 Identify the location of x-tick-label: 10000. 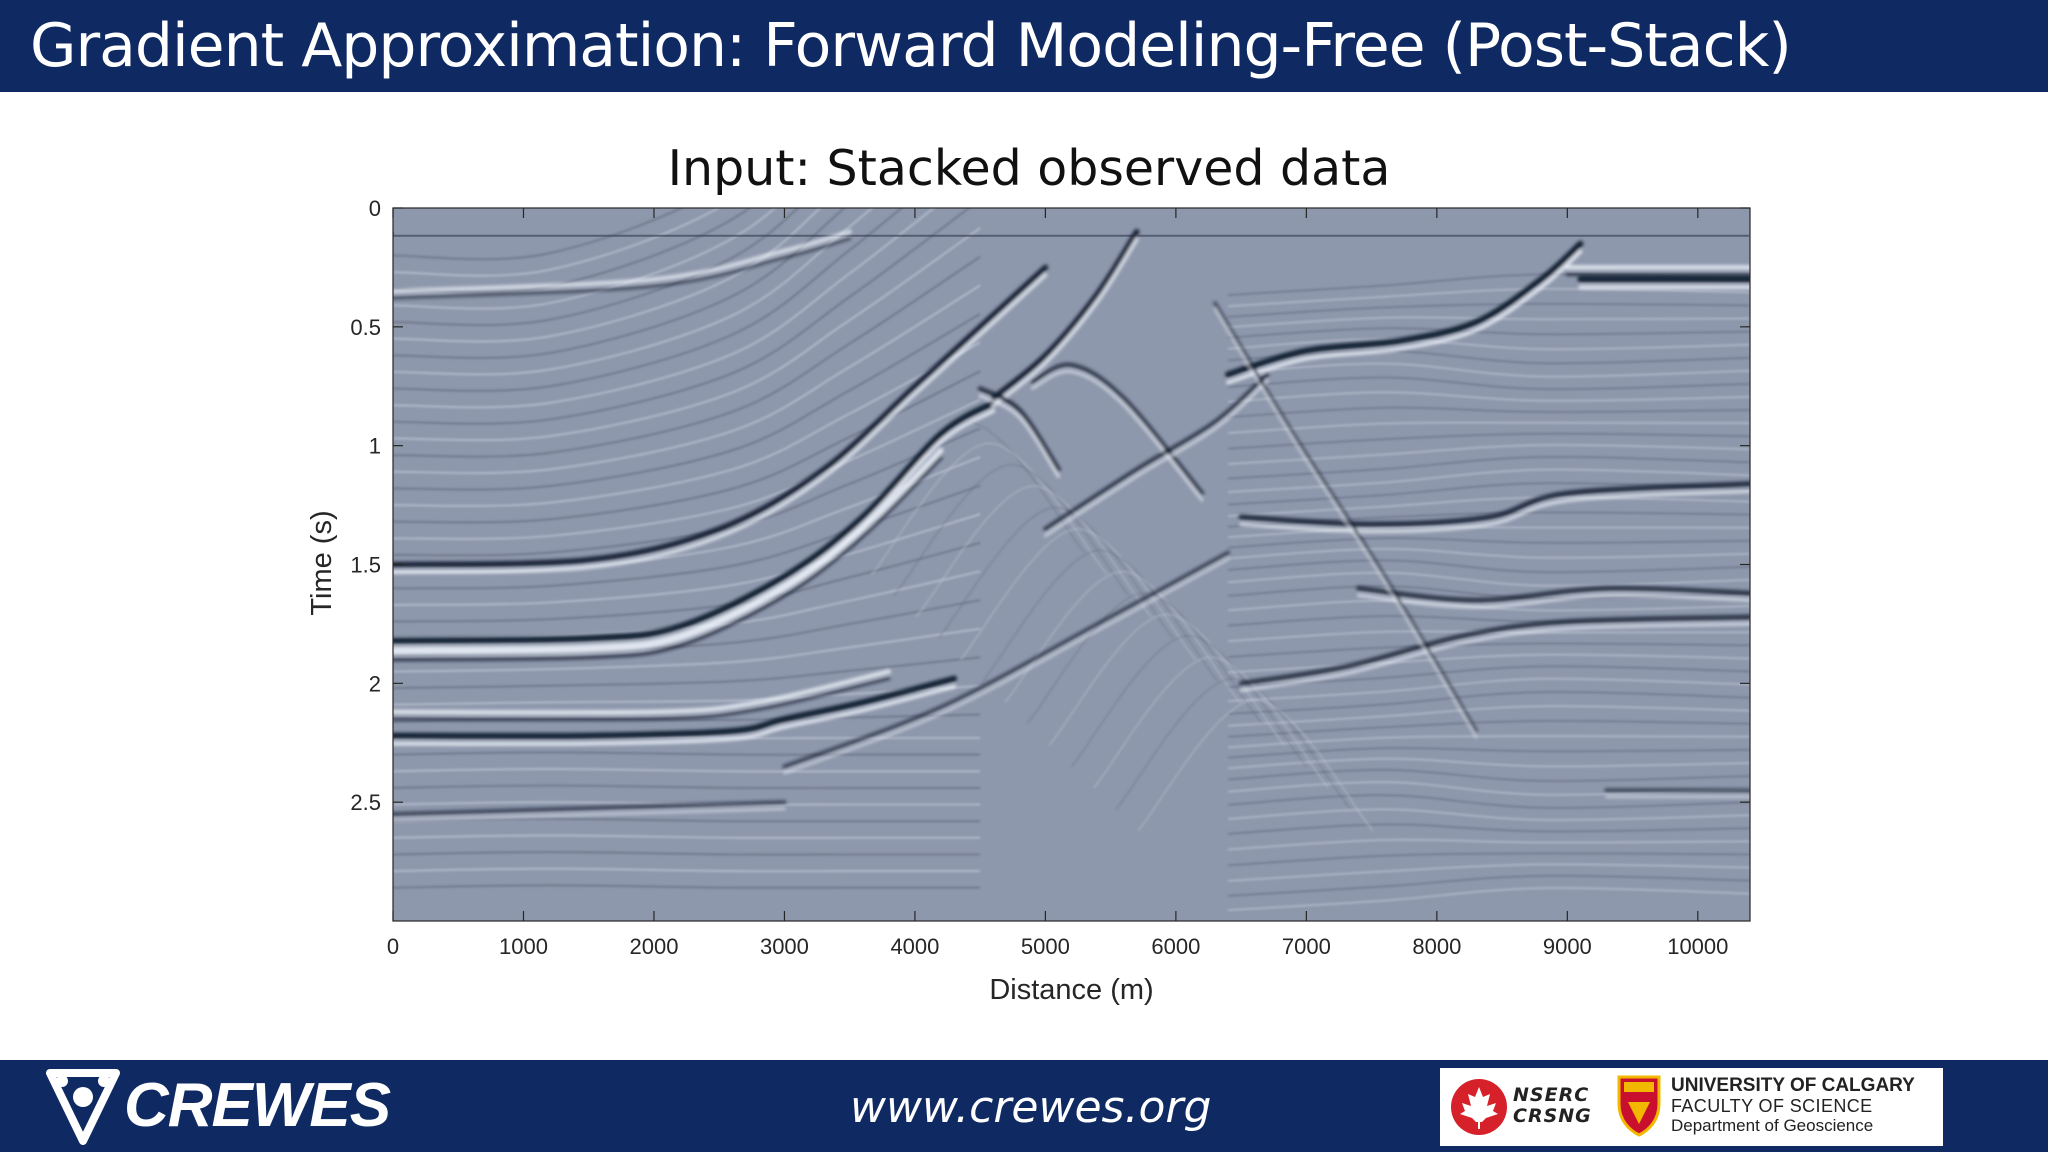
(1697, 946).